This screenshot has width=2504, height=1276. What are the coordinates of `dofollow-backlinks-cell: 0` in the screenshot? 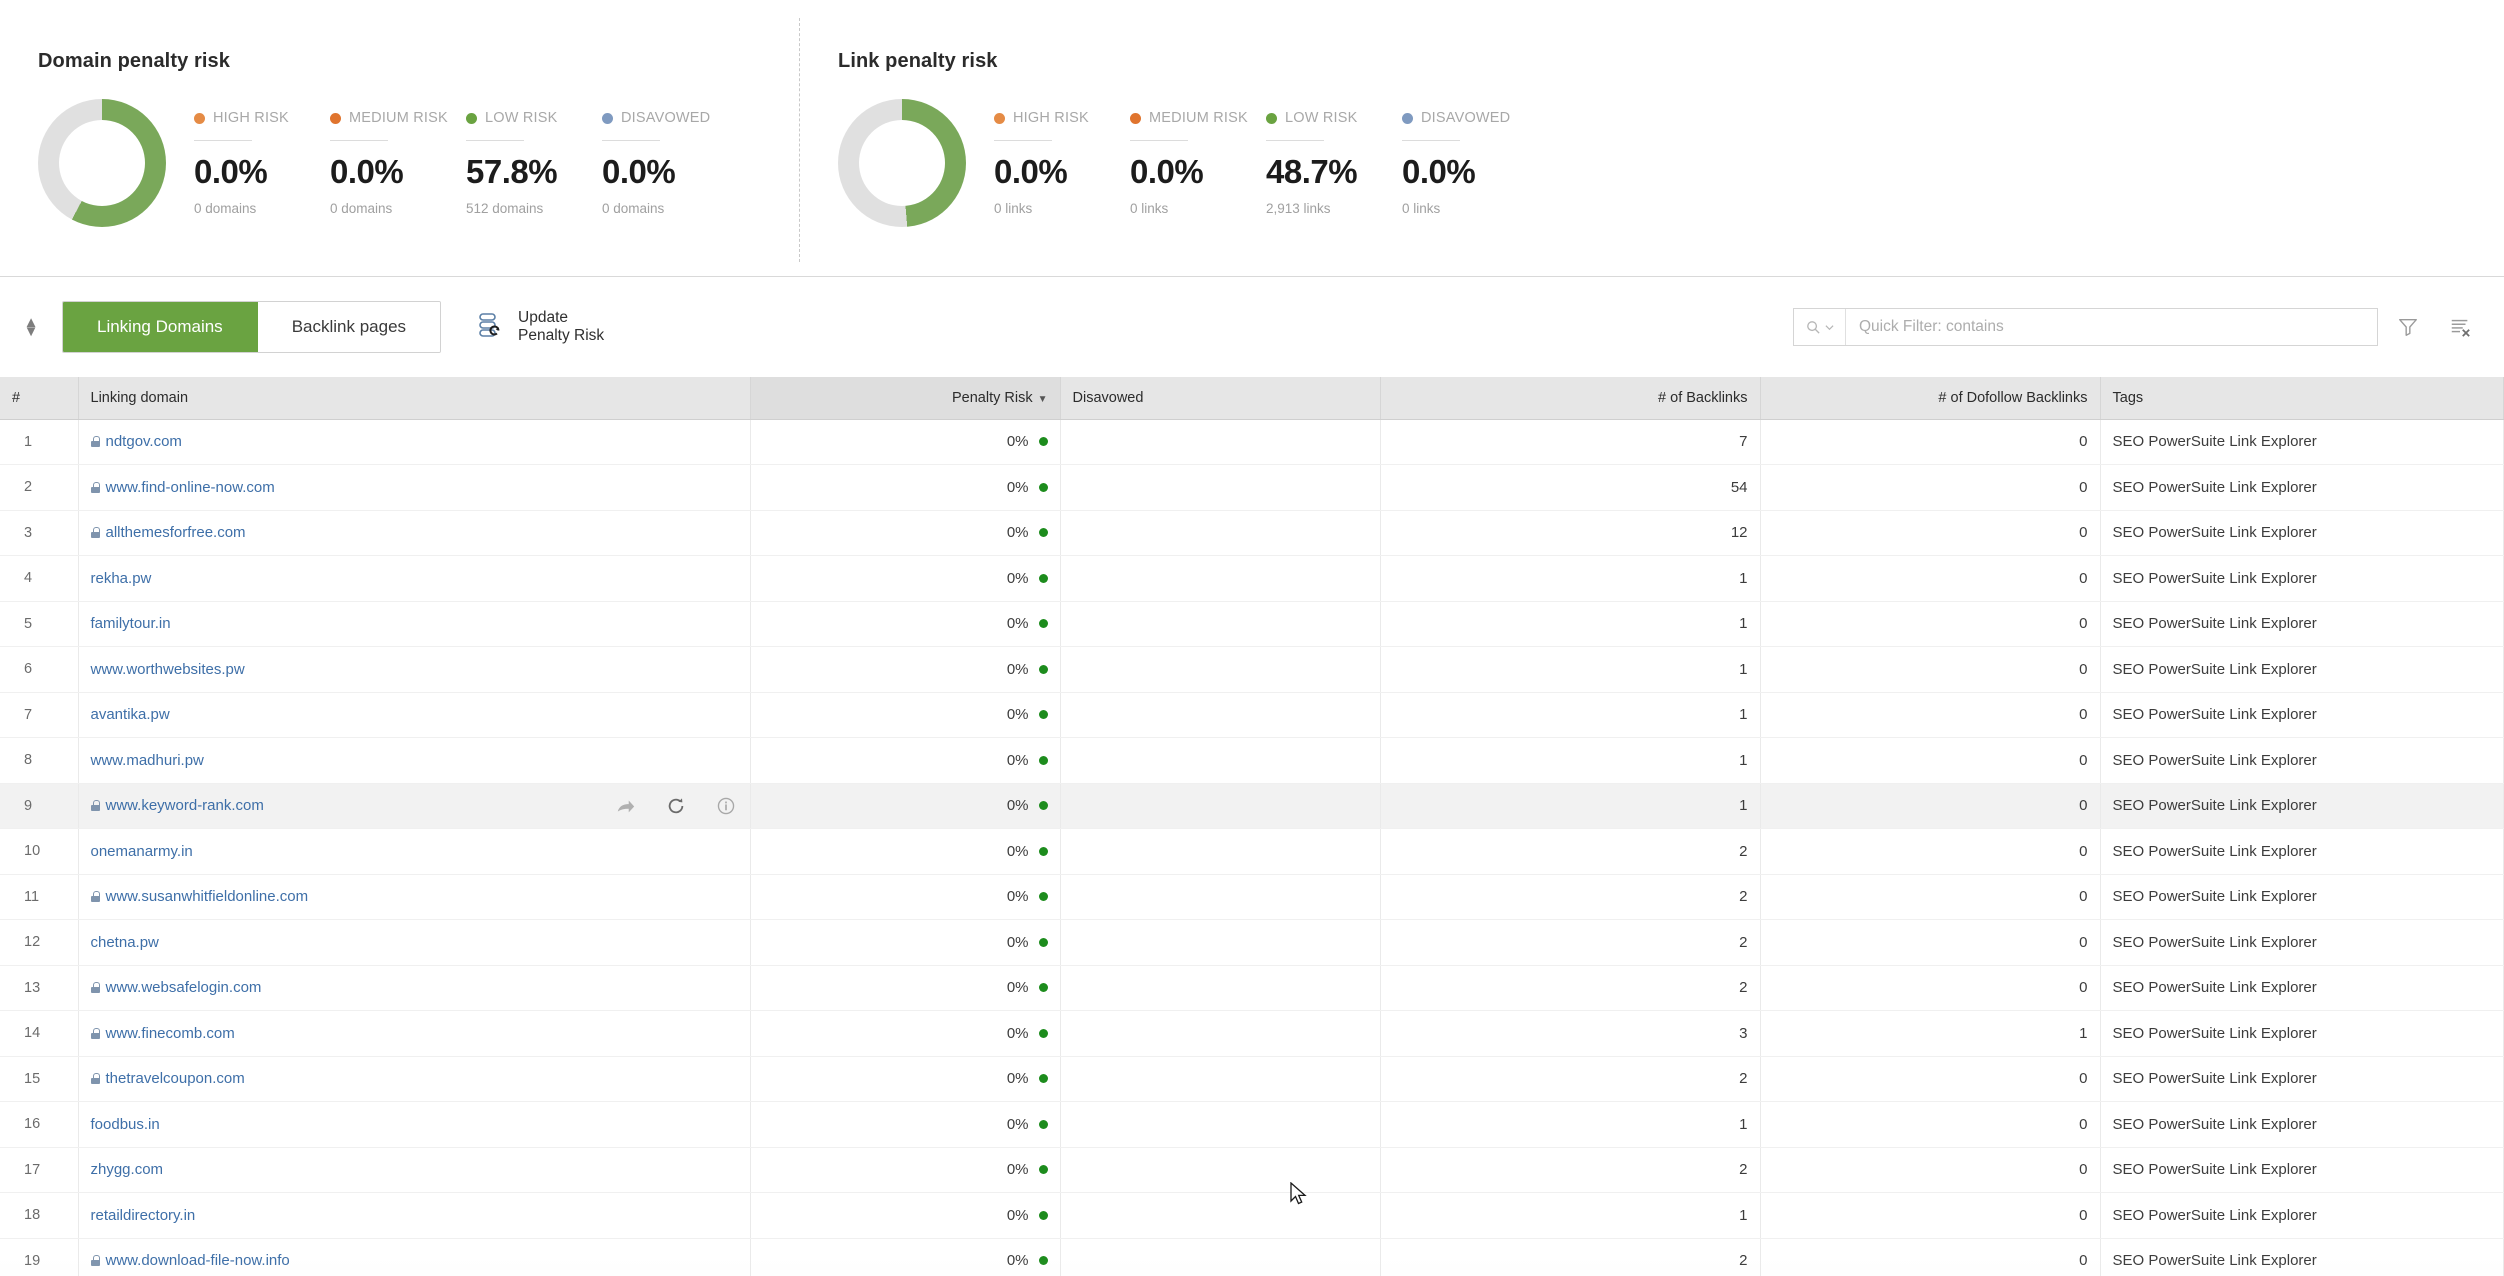 It's located at (1930, 1170).